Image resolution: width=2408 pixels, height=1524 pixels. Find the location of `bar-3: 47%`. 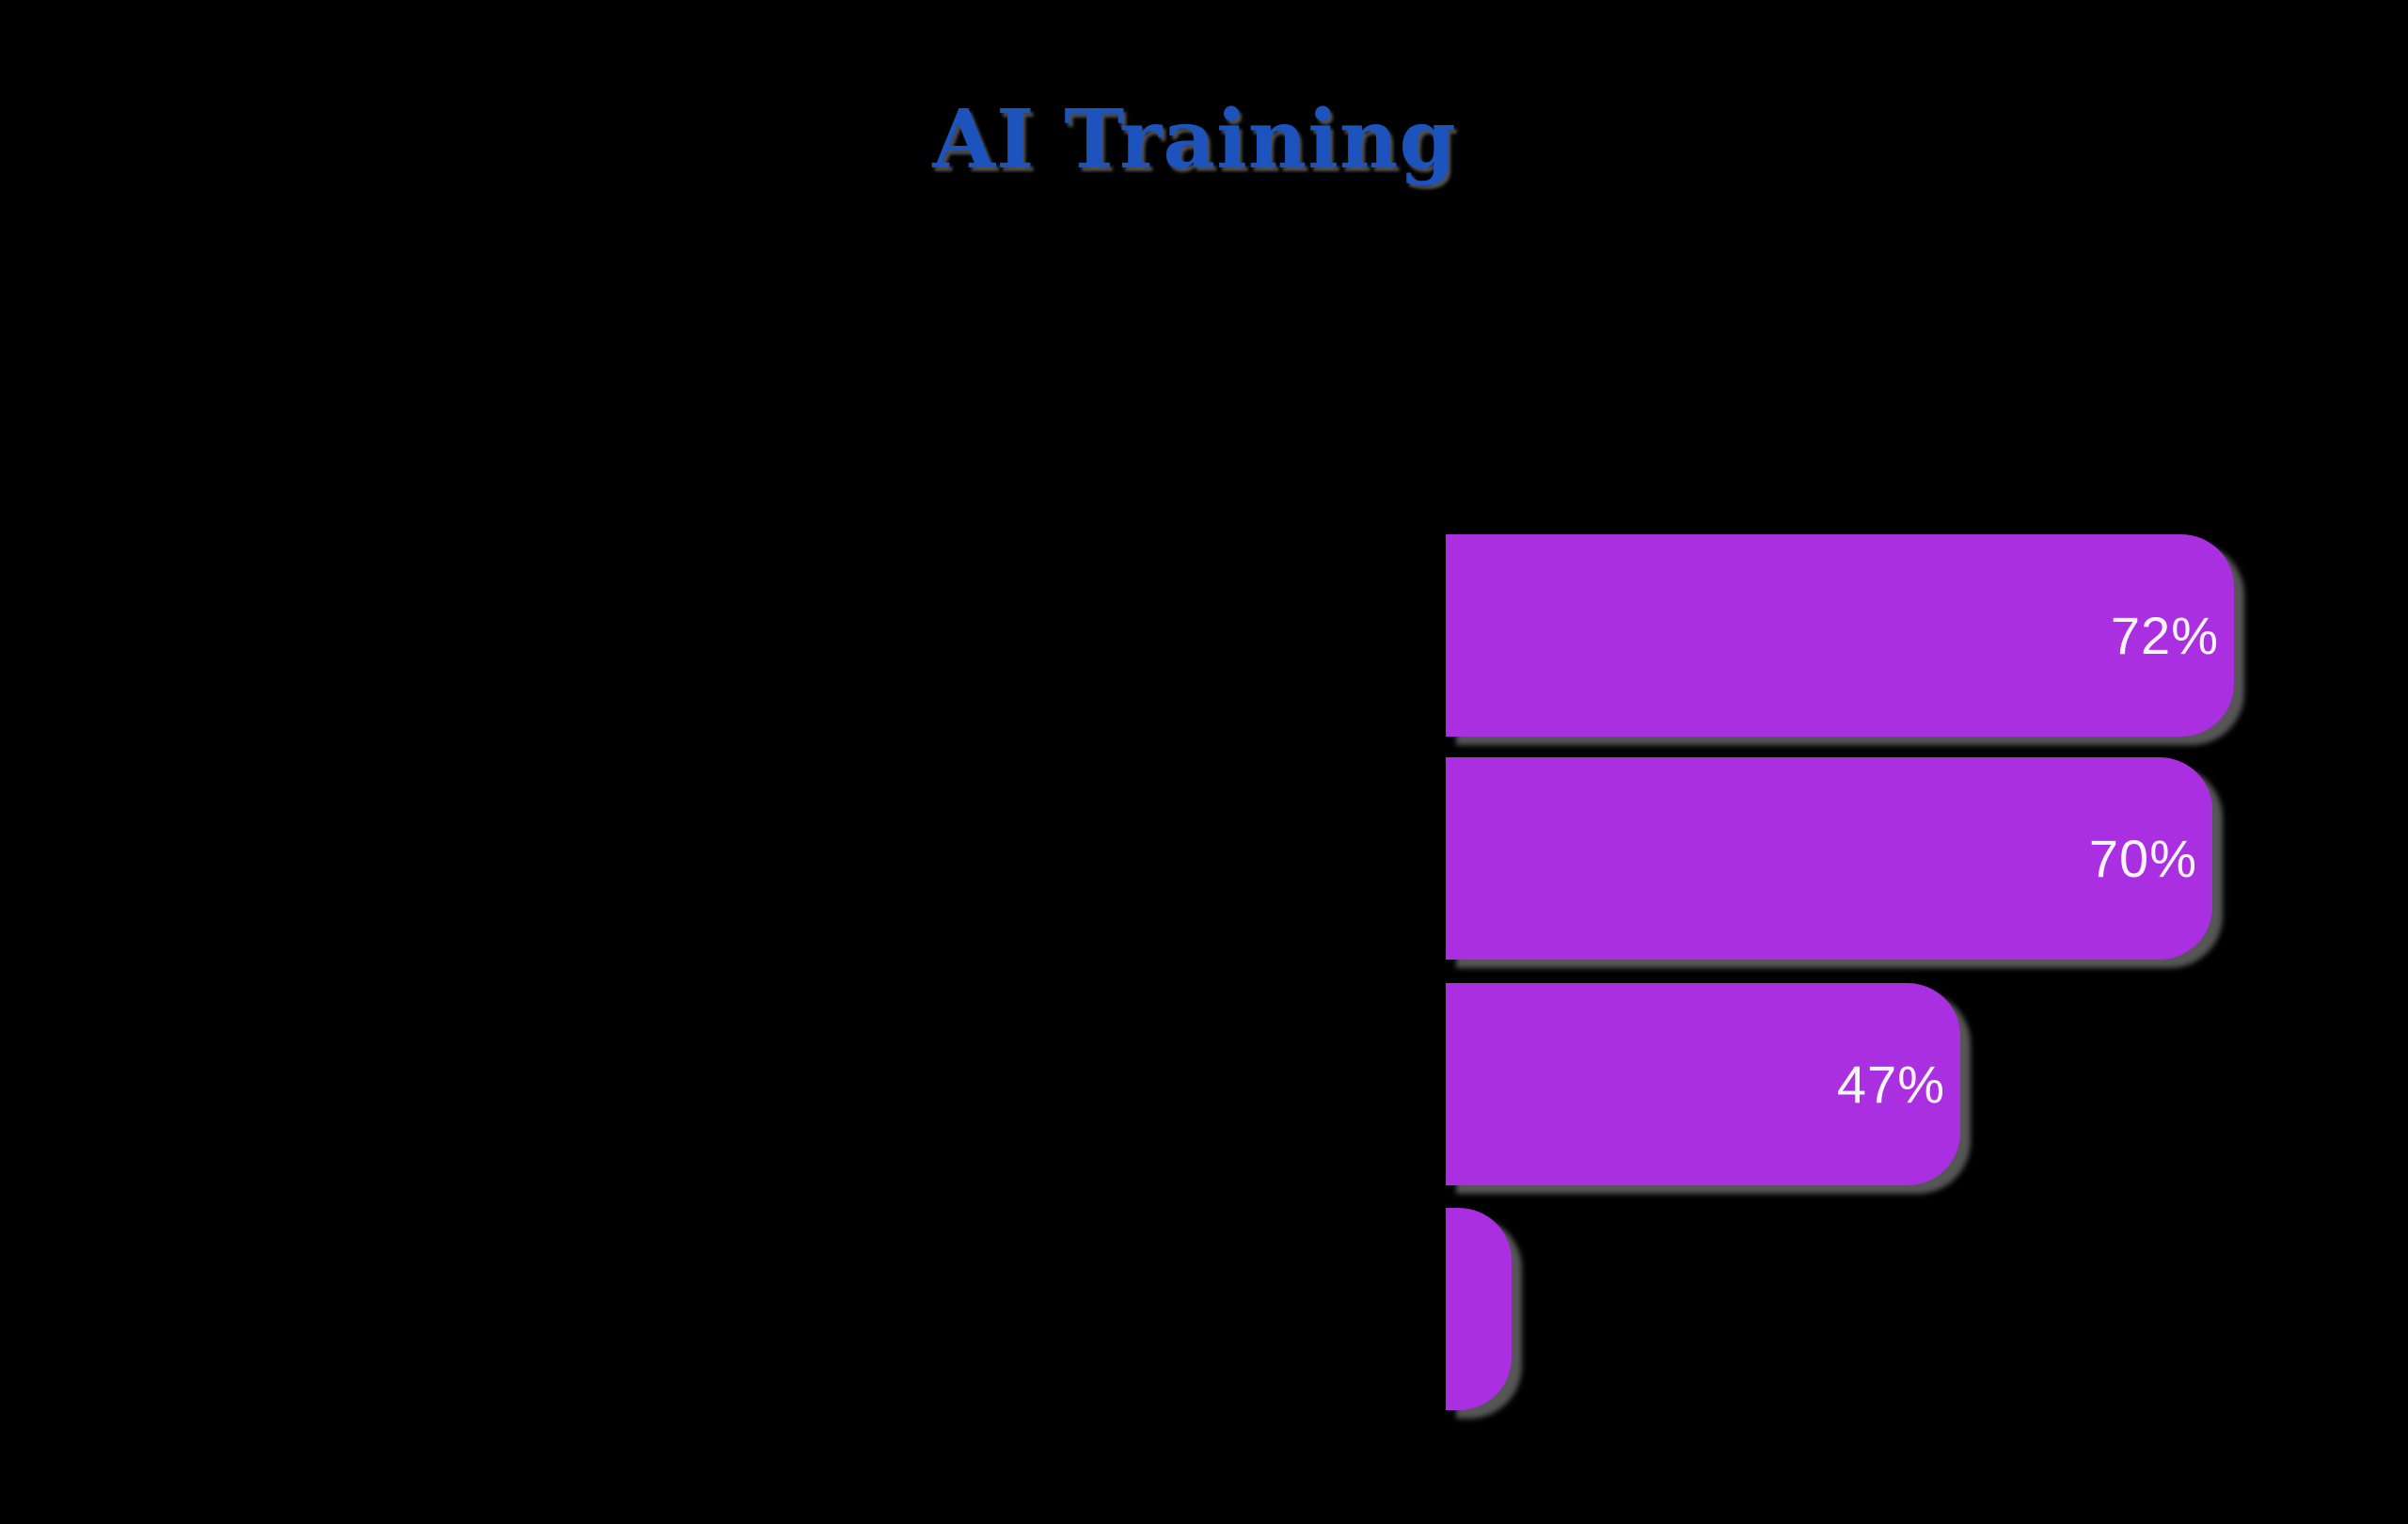

bar-3: 47% is located at coordinates (1703, 1084).